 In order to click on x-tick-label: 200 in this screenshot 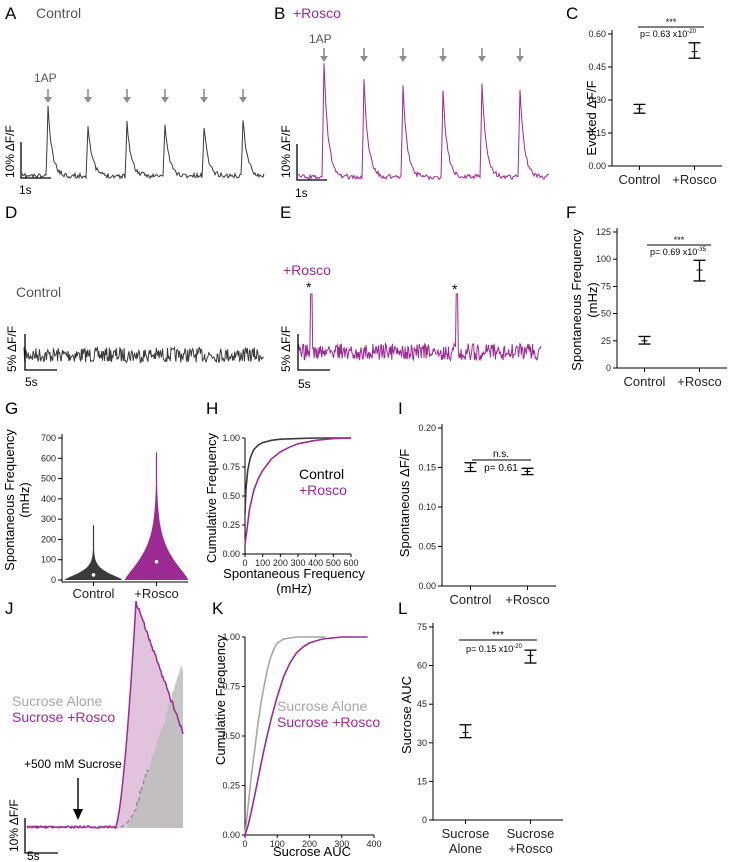, I will do `click(280, 563)`.